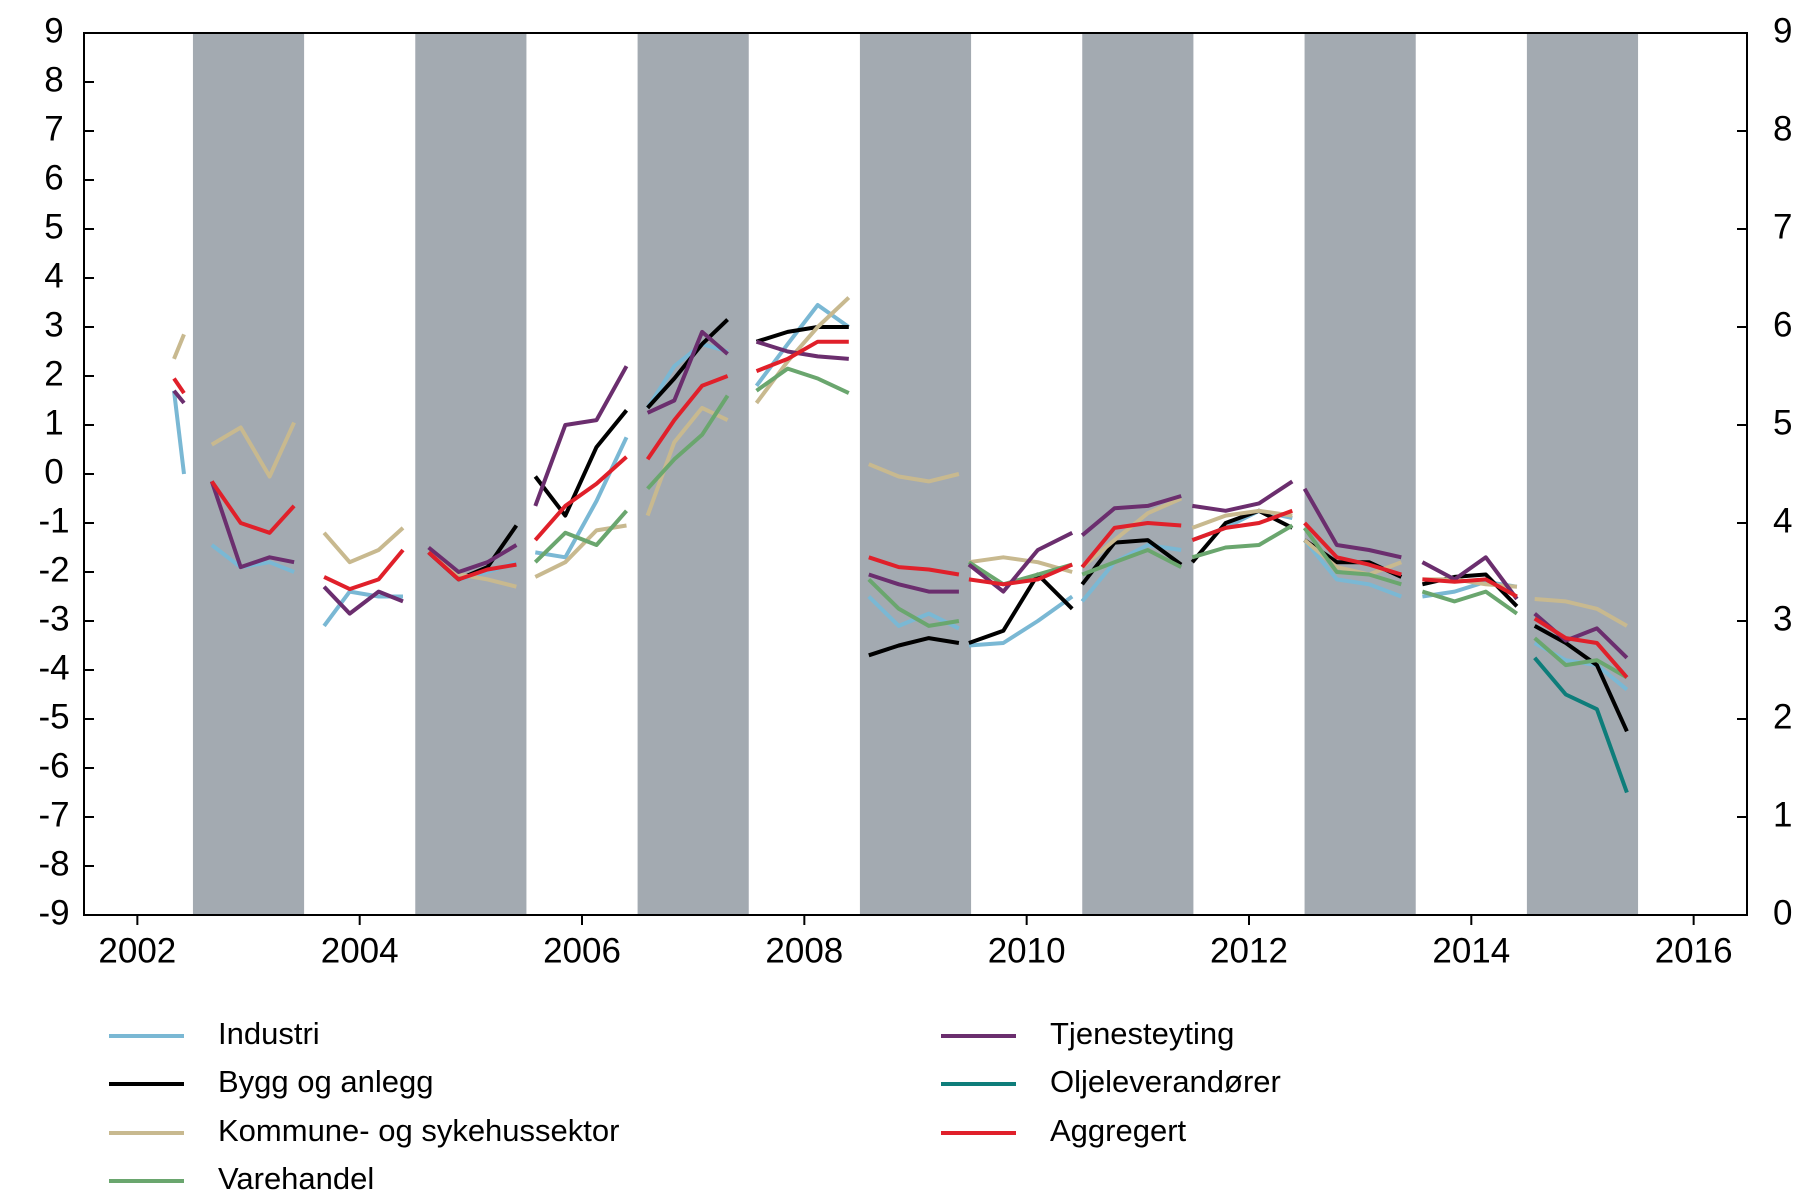 The image size is (1800, 1194). I want to click on y2-tick-label: 2, so click(1782, 716).